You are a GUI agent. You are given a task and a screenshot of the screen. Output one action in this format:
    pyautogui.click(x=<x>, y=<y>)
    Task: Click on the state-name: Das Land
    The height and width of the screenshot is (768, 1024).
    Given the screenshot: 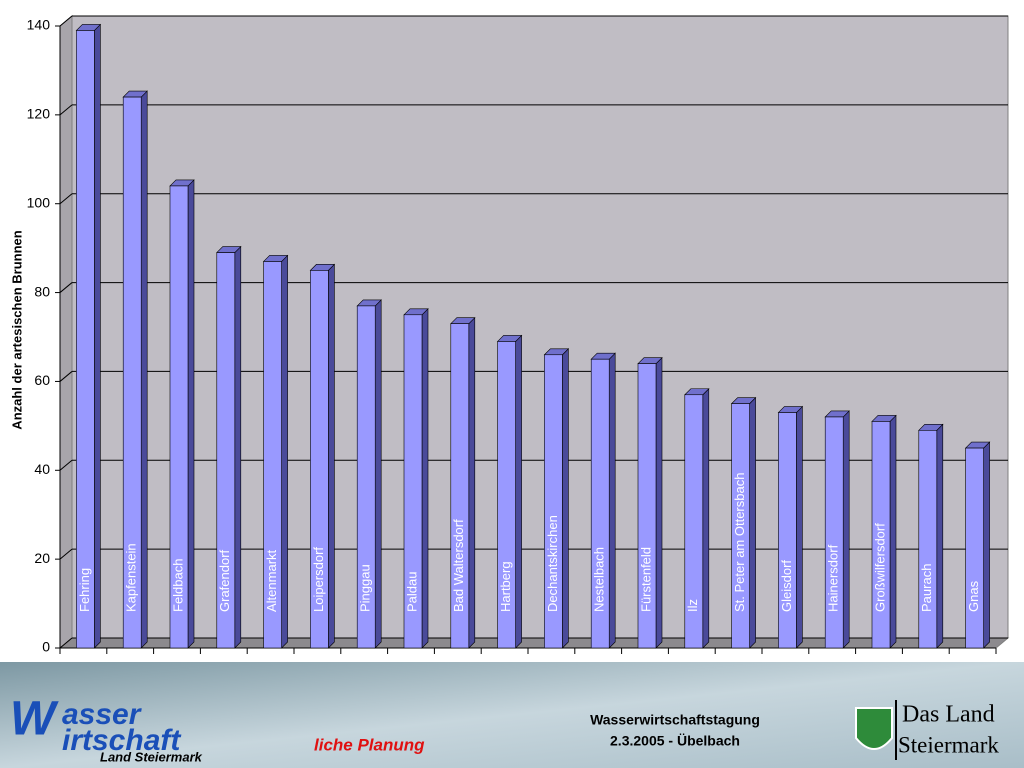 What is the action you would take?
    pyautogui.click(x=948, y=715)
    